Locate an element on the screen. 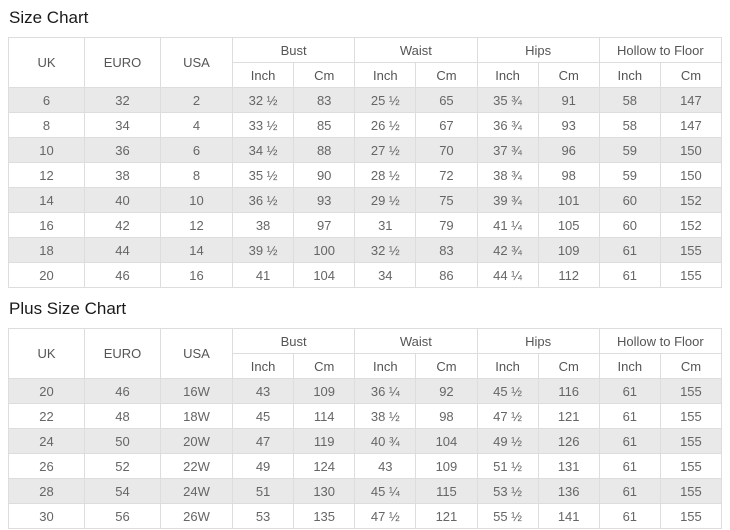  cell-hollow-cm: 147 is located at coordinates (691, 125).